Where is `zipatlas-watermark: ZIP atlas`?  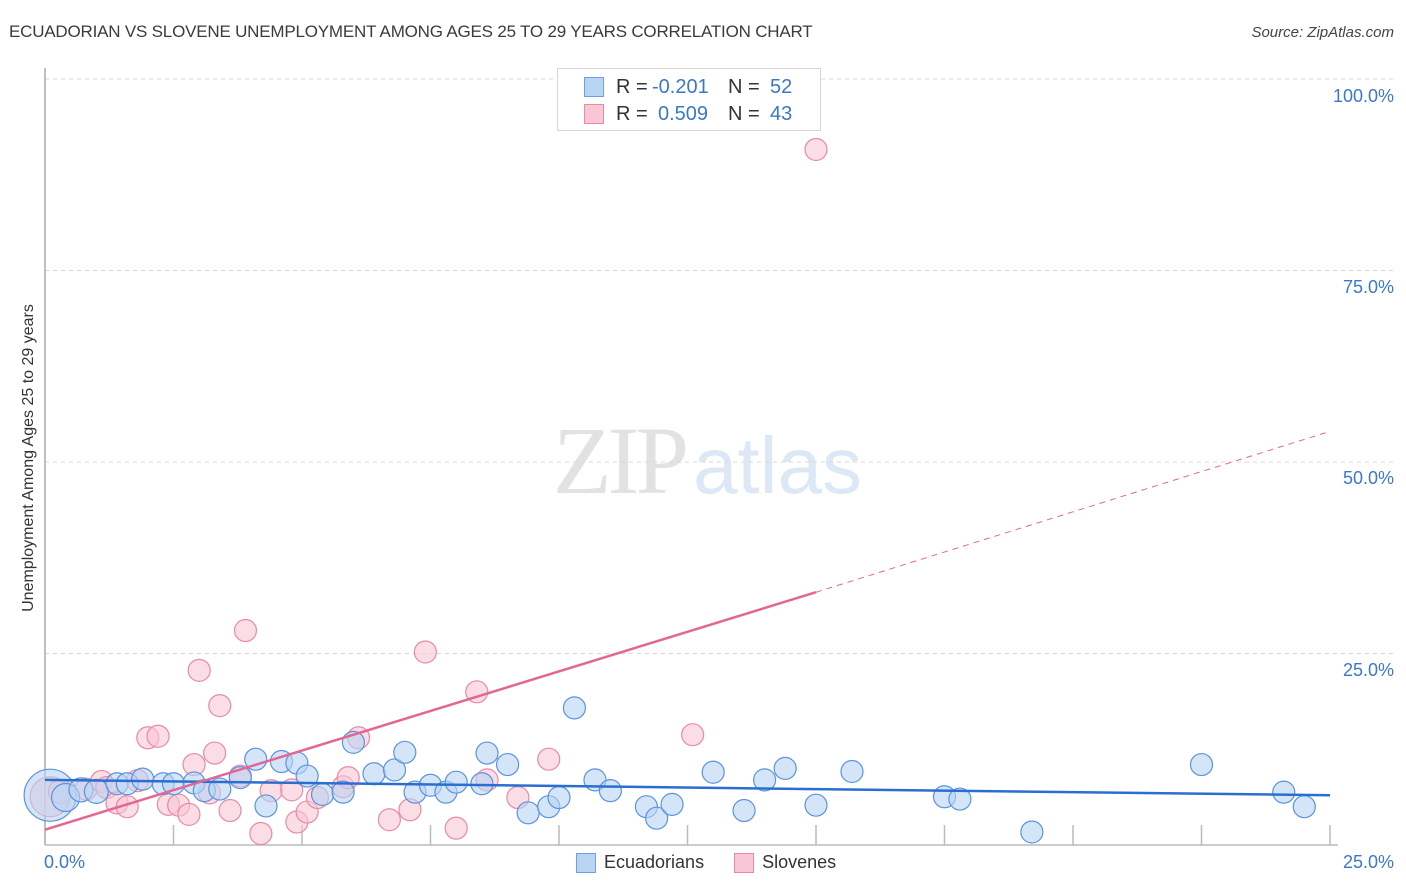
zipatlas-watermark: ZIP atlas is located at coordinates (707, 460).